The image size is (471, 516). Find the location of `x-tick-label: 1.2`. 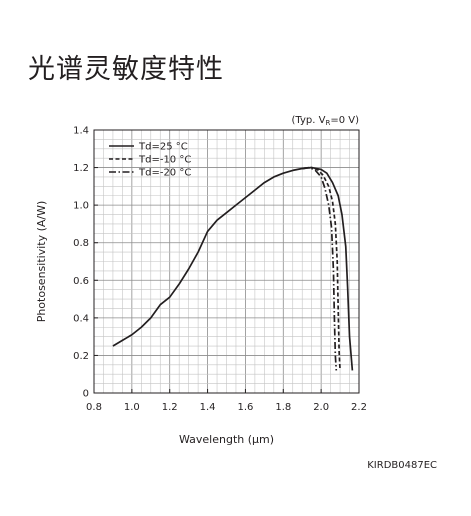

x-tick-label: 1.2 is located at coordinates (170, 407).